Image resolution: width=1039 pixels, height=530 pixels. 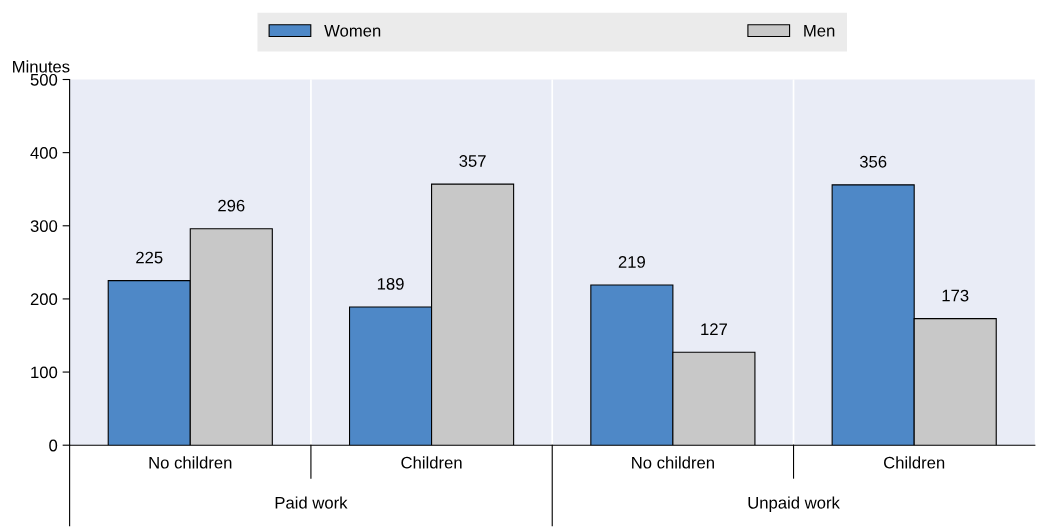 I want to click on y-tick-label: 200, so click(x=44, y=299).